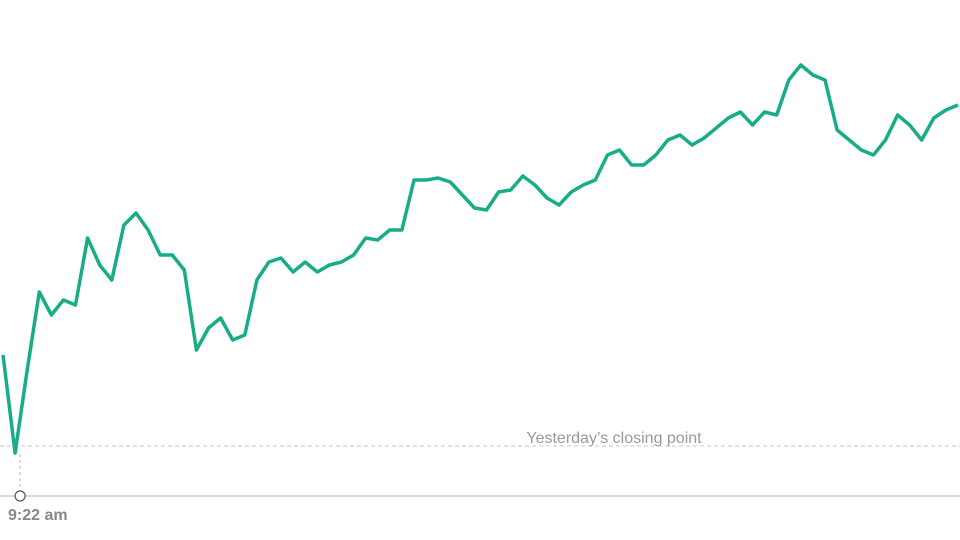  I want to click on reference-label: Yesterday’s closing point, so click(614, 438).